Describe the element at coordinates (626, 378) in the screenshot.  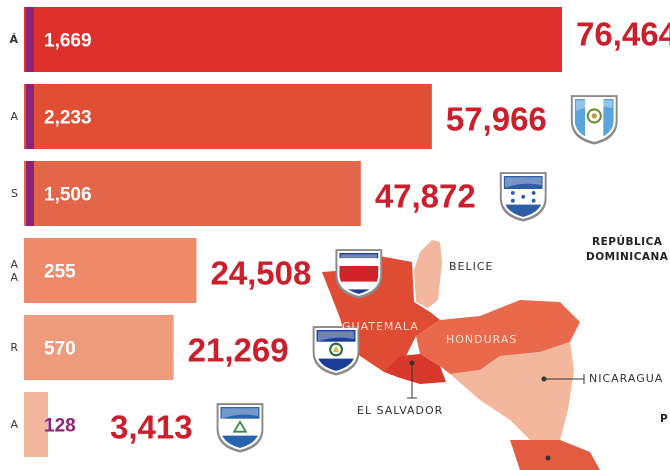
I see `map-label-nicaragua: NICARAGUA` at that location.